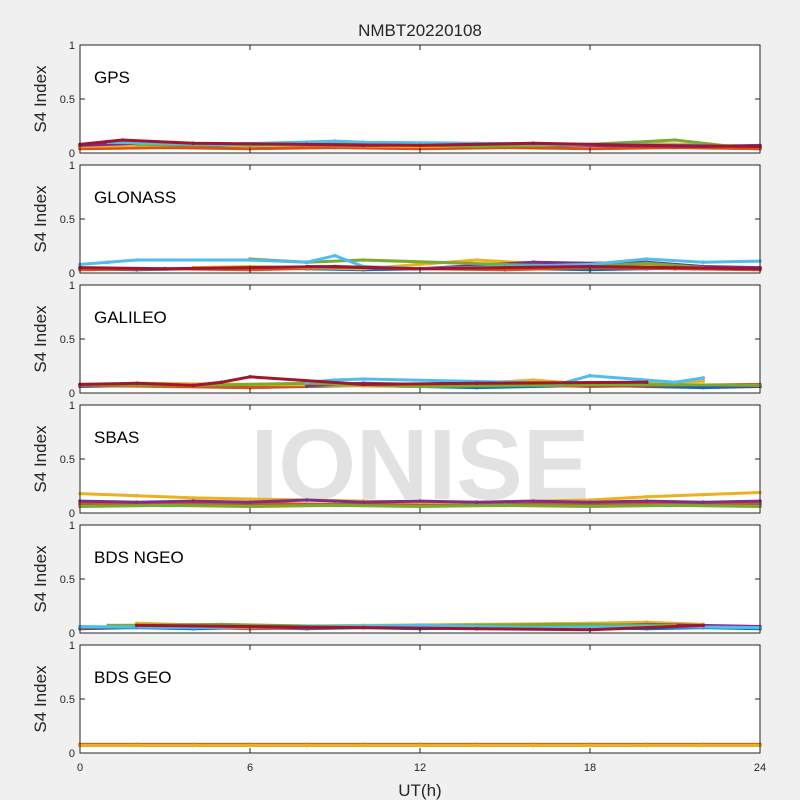 The image size is (800, 800). What do you see at coordinates (250, 768) in the screenshot?
I see `x-tick-label: 6` at bounding box center [250, 768].